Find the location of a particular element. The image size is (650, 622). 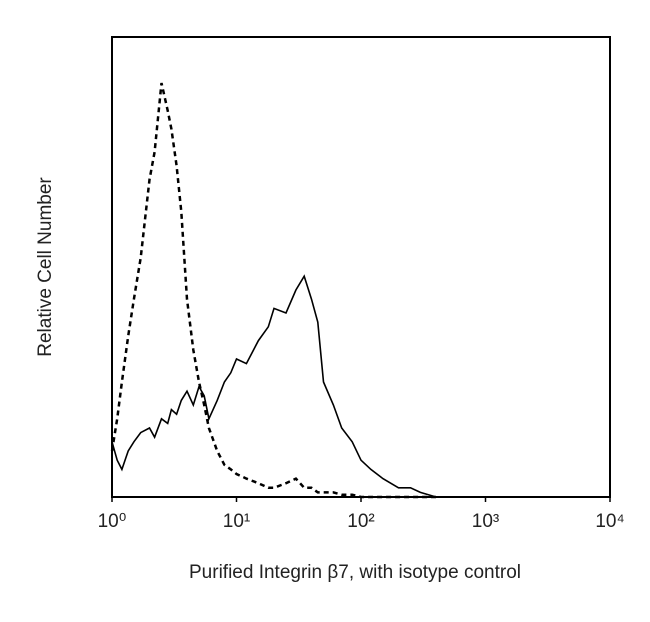

x-tick-label: 10⁴ is located at coordinates (609, 521).